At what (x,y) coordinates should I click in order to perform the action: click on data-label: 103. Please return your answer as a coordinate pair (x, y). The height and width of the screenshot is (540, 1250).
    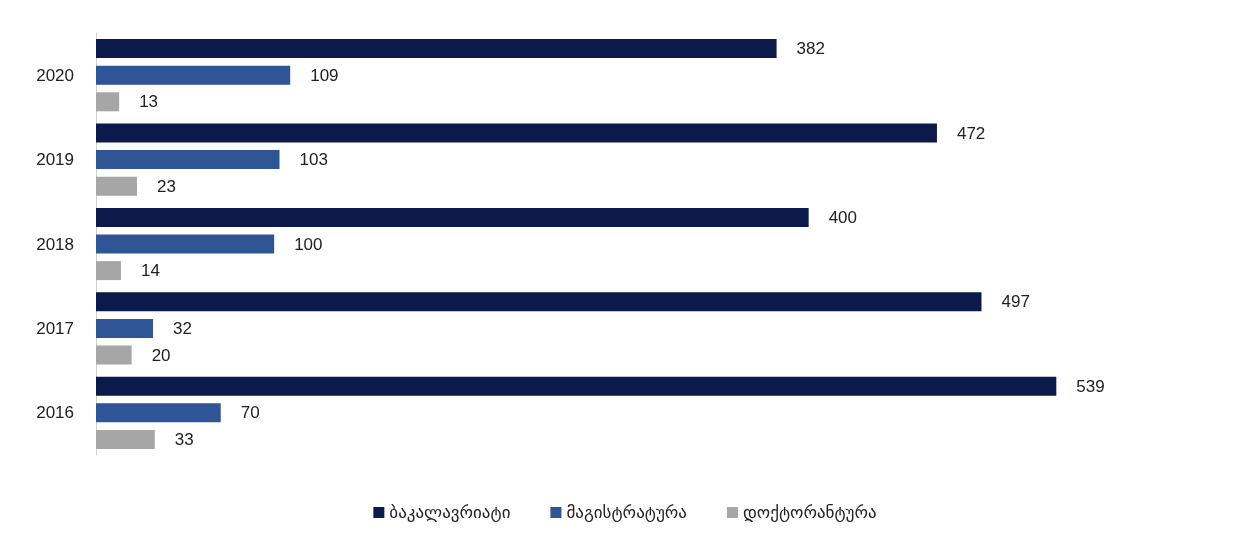
    Looking at the image, I should click on (313, 160).